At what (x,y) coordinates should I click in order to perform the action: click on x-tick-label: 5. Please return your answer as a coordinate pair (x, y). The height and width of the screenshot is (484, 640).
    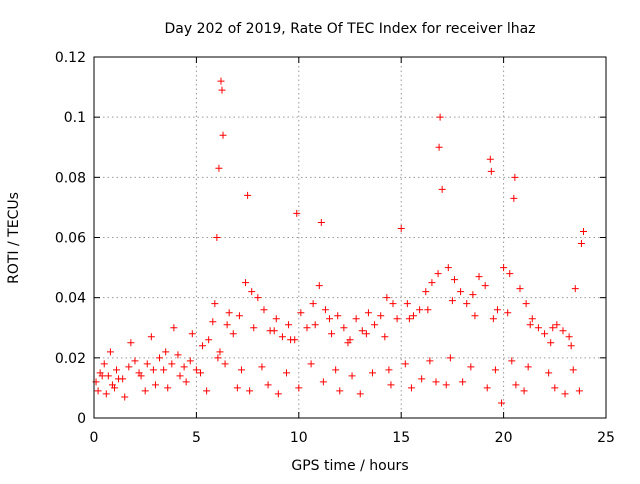
    Looking at the image, I should click on (196, 438).